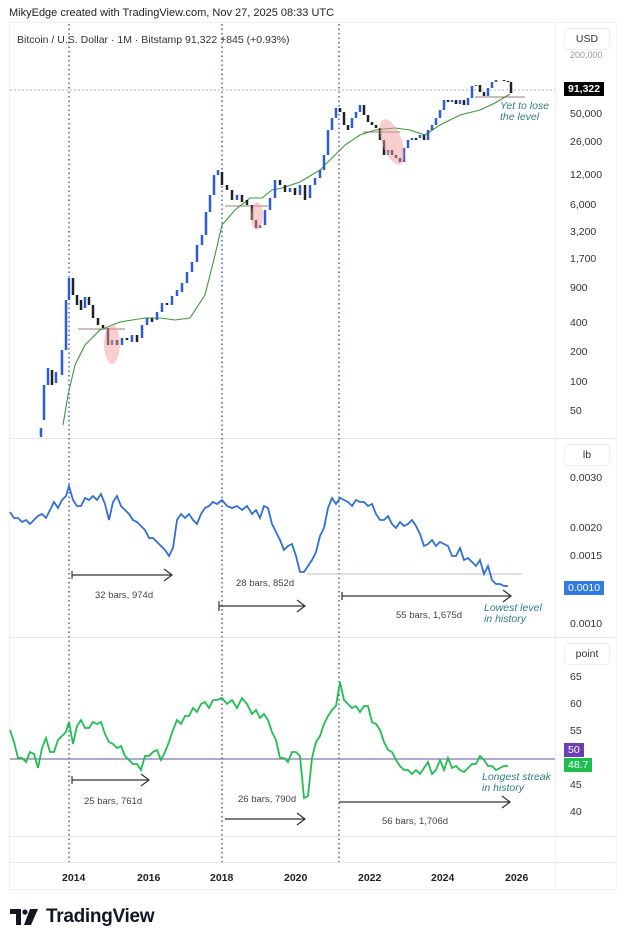 Image resolution: width=627 pixels, height=944 pixels. Describe the element at coordinates (579, 382) in the screenshot. I see `price-tick: 100` at that location.